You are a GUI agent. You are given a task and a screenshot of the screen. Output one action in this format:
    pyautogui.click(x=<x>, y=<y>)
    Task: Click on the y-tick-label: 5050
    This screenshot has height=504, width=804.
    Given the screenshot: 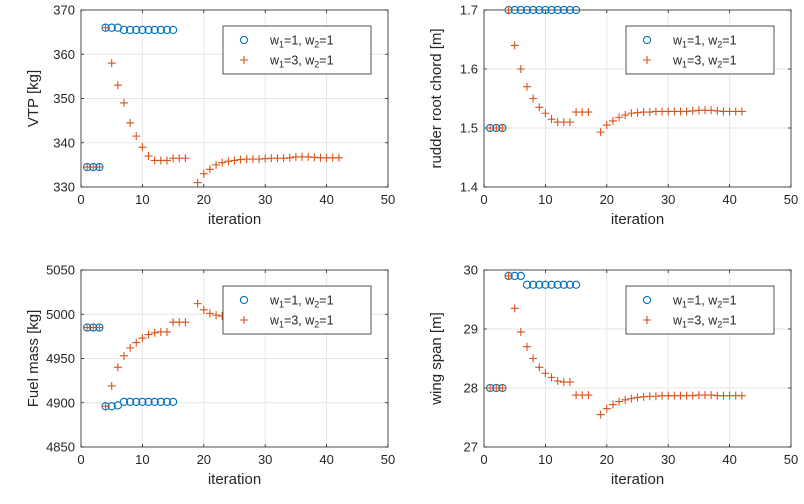 What is the action you would take?
    pyautogui.click(x=60, y=270)
    